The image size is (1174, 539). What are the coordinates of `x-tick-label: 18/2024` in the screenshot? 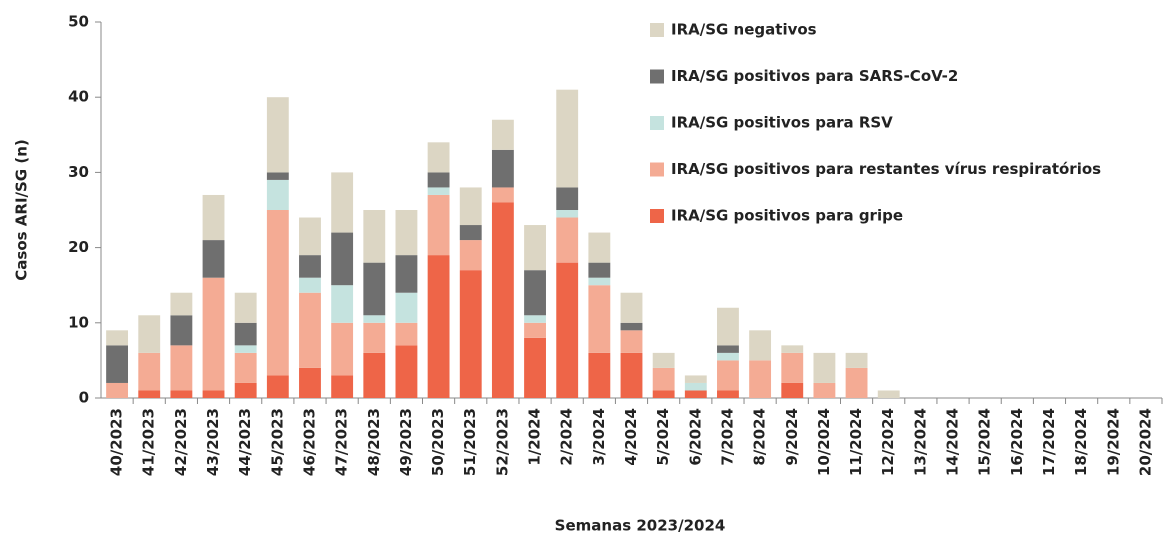 It's located at (1081, 442).